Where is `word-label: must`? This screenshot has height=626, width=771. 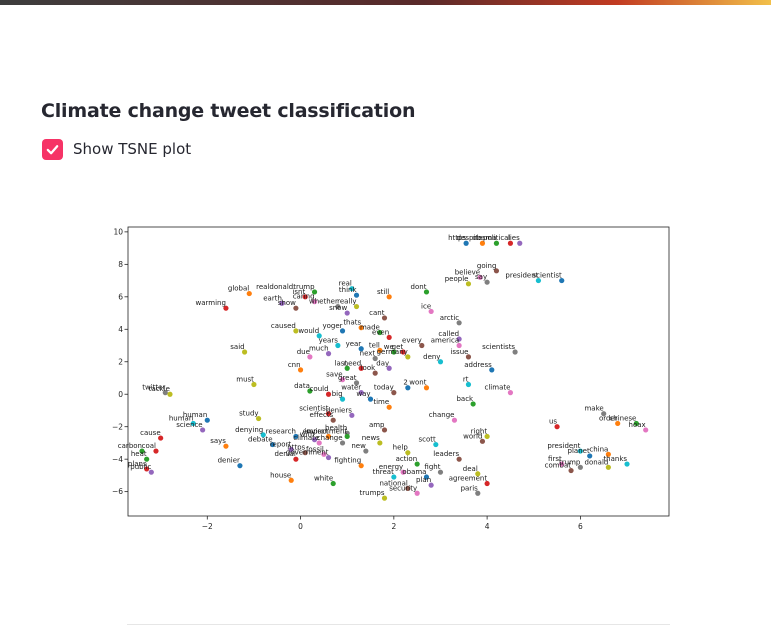
word-label: must is located at coordinates (245, 379).